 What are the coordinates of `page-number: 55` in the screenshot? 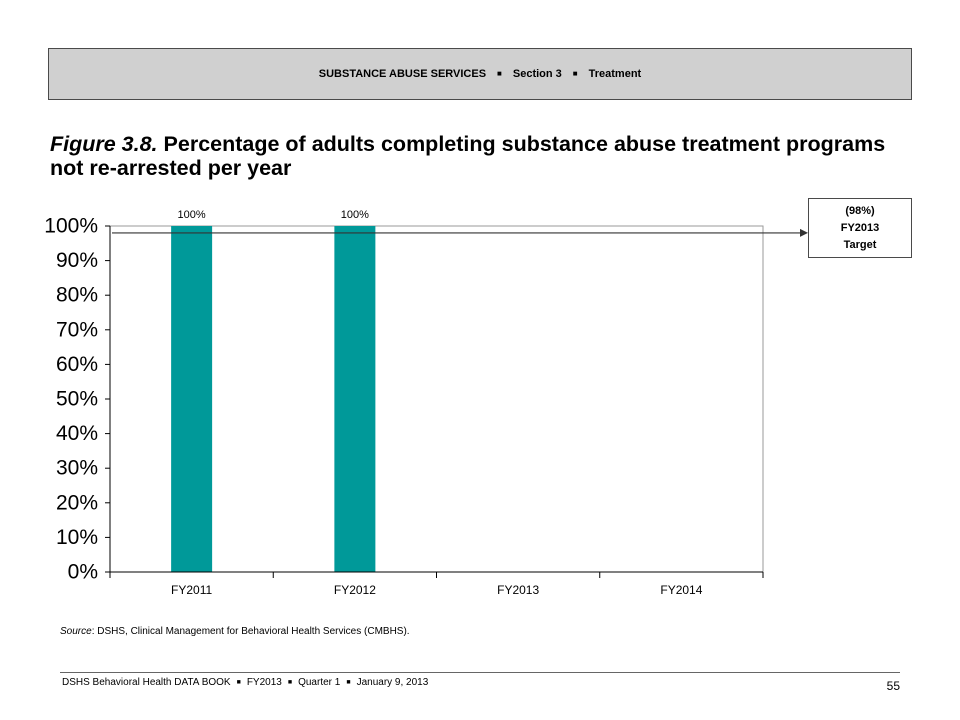 It's located at (893, 686).